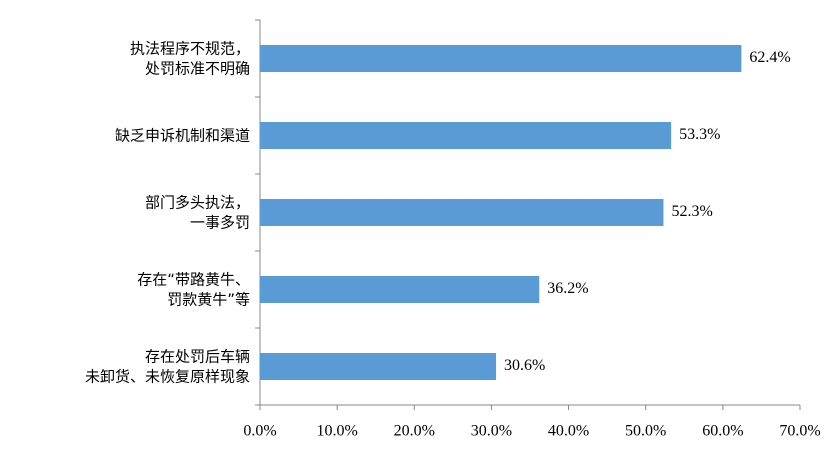 The width and height of the screenshot is (837, 457). I want to click on category-label: 执法程序不规范，处罚标准不明确, so click(190, 58).